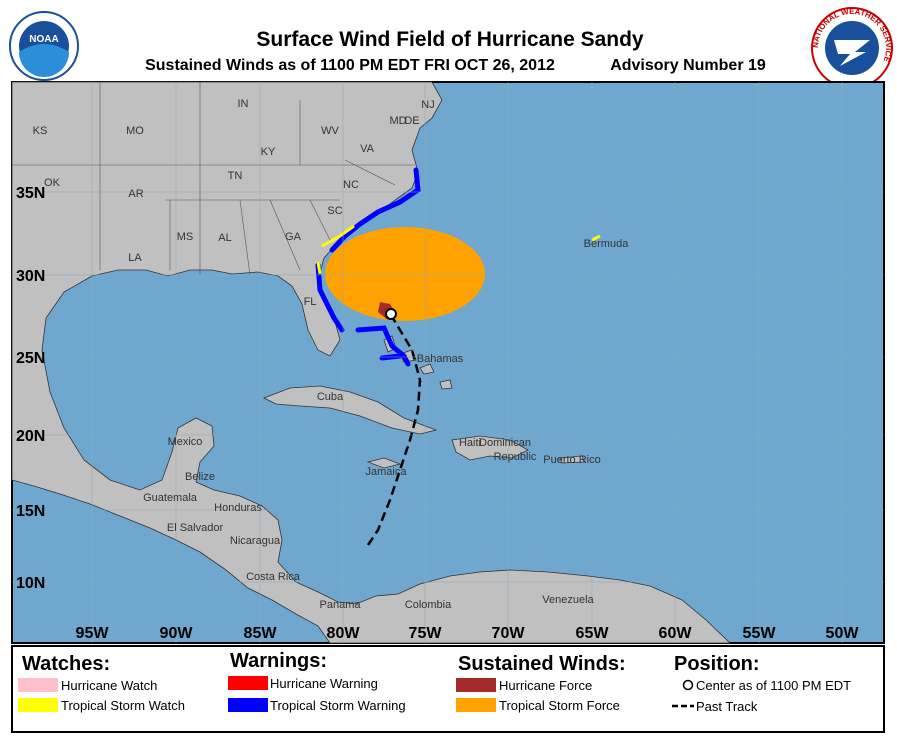 This screenshot has height=743, width=897. Describe the element at coordinates (278, 661) in the screenshot. I see `legend-title: Warnings:` at that location.